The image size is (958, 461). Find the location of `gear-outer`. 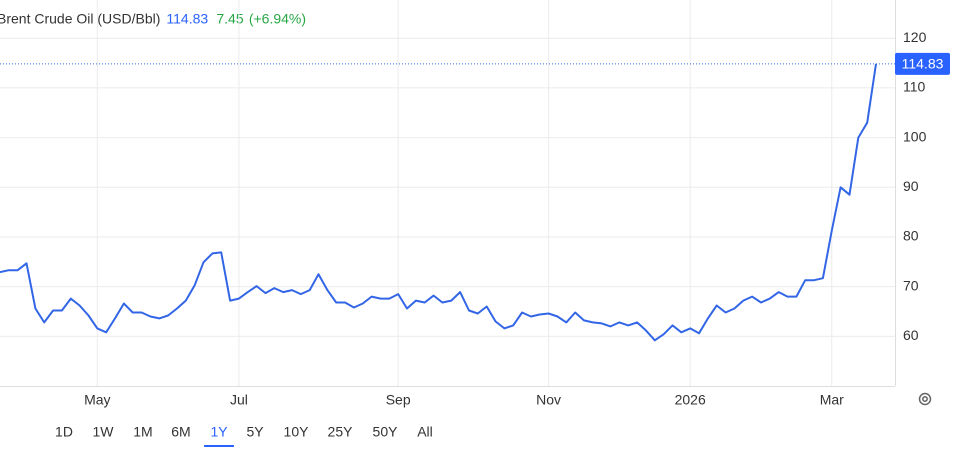

gear-outer is located at coordinates (925, 399).